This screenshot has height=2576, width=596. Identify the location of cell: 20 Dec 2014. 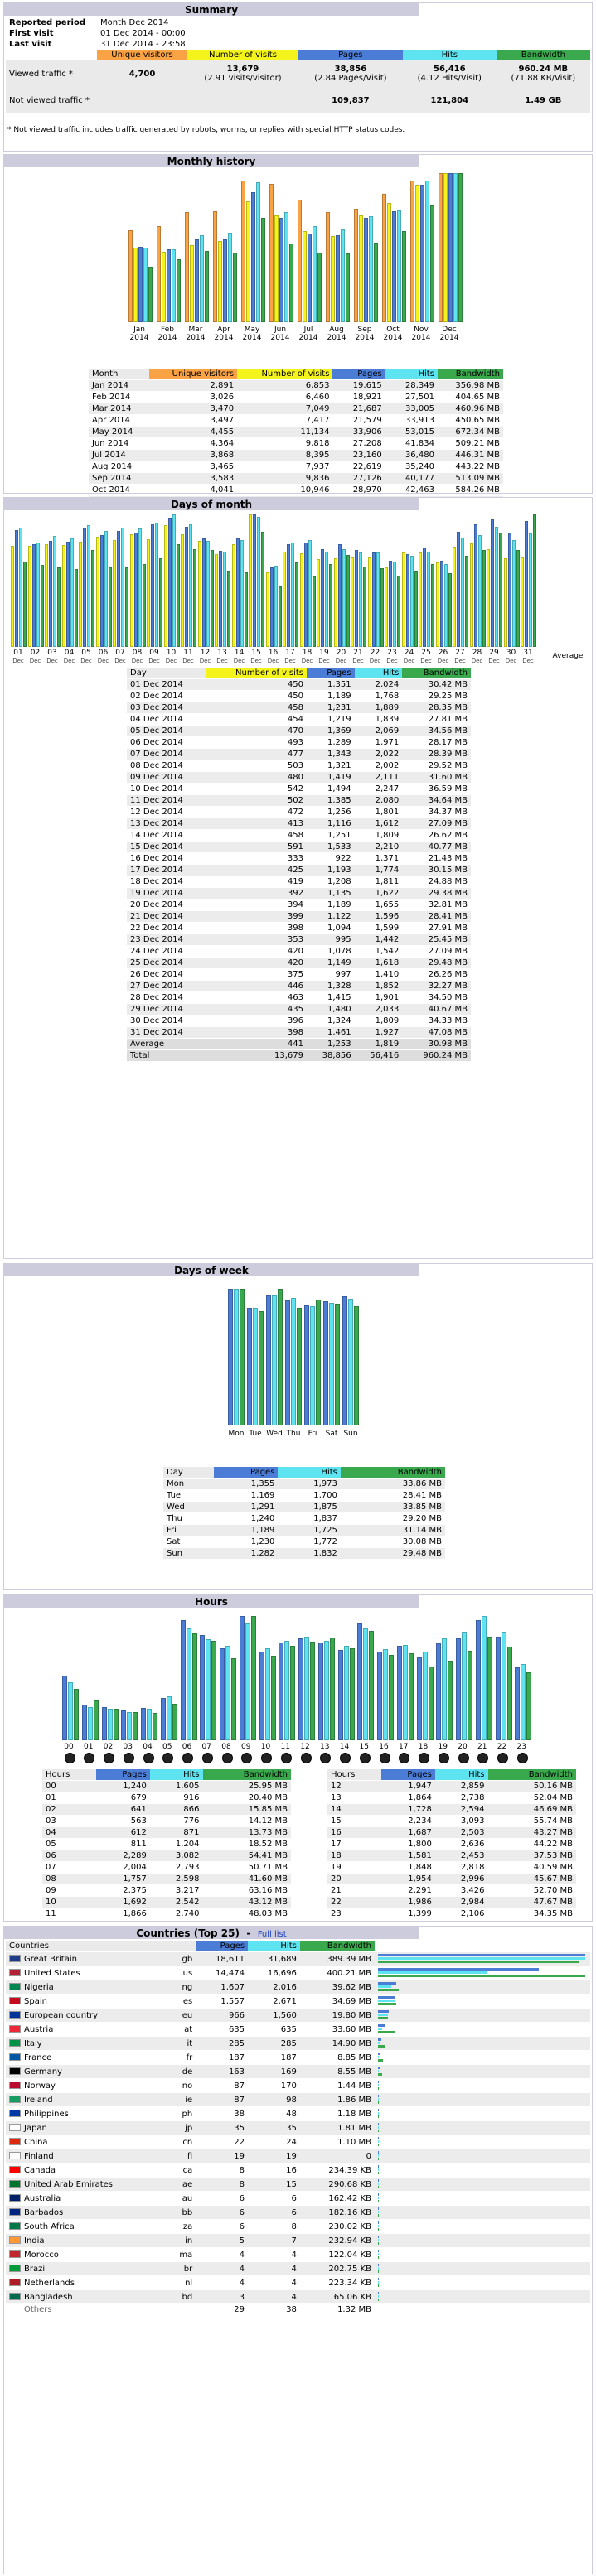
(167, 905).